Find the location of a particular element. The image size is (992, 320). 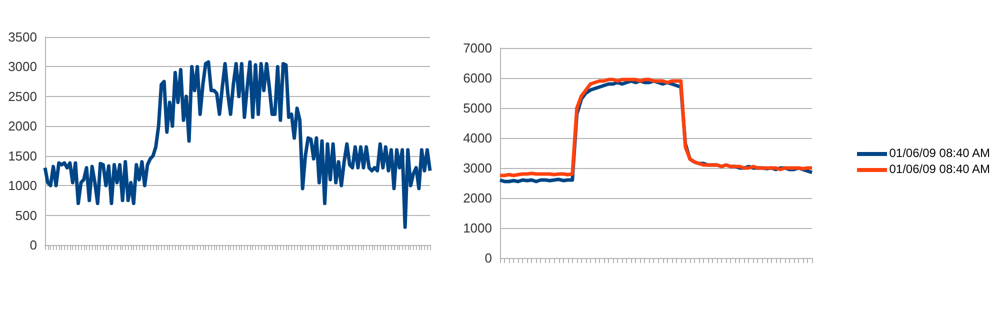

y-tick-label: 4000 is located at coordinates (477, 138).